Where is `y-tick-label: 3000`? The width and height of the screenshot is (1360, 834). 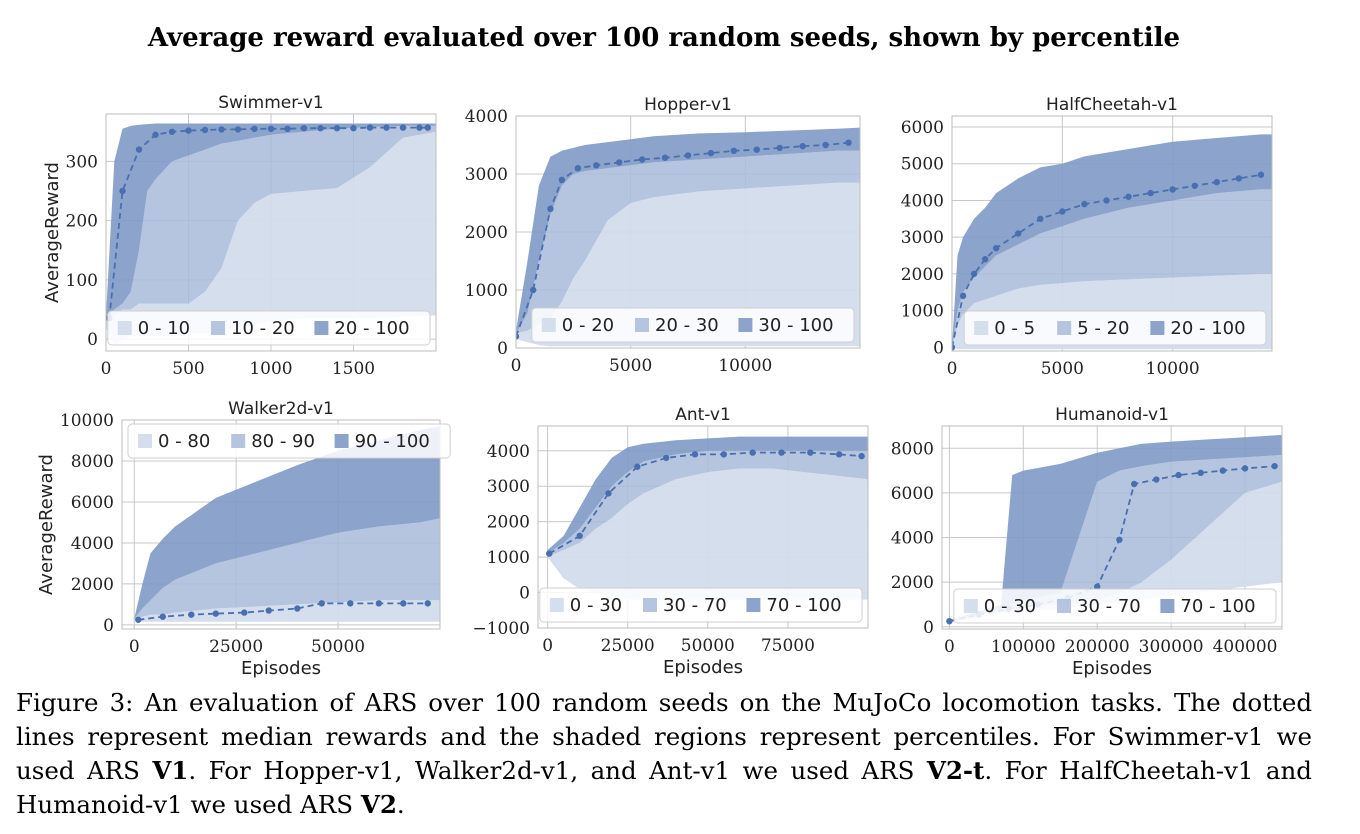
y-tick-label: 3000 is located at coordinates (922, 238).